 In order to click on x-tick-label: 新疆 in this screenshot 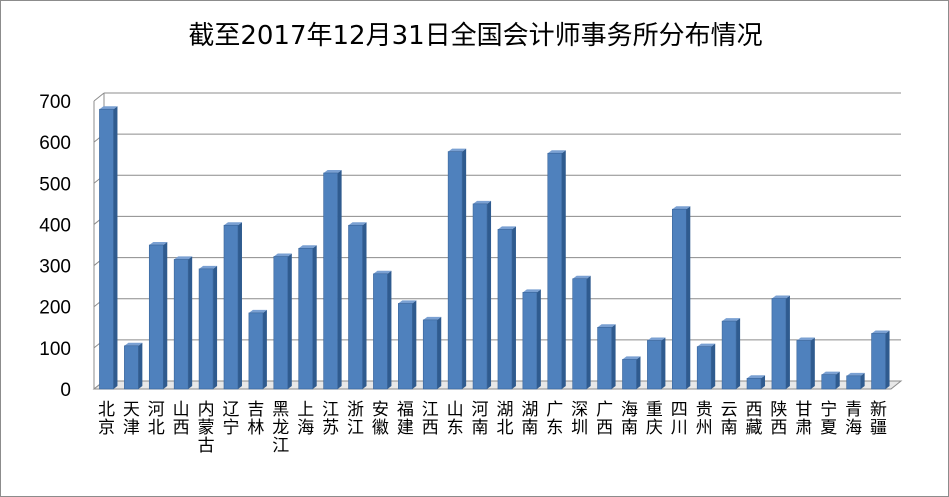, I will do `click(878, 419)`.